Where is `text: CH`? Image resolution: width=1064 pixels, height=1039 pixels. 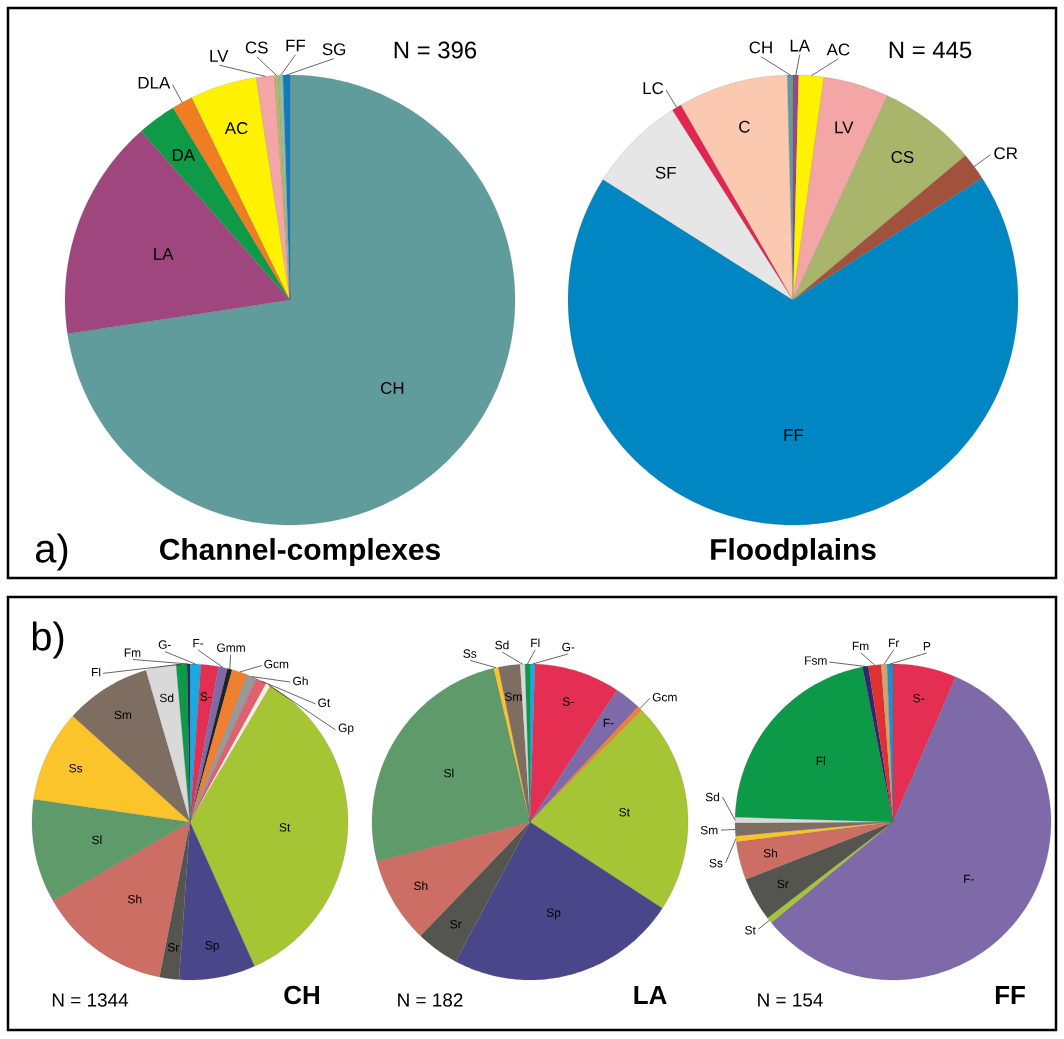 text: CH is located at coordinates (301, 995).